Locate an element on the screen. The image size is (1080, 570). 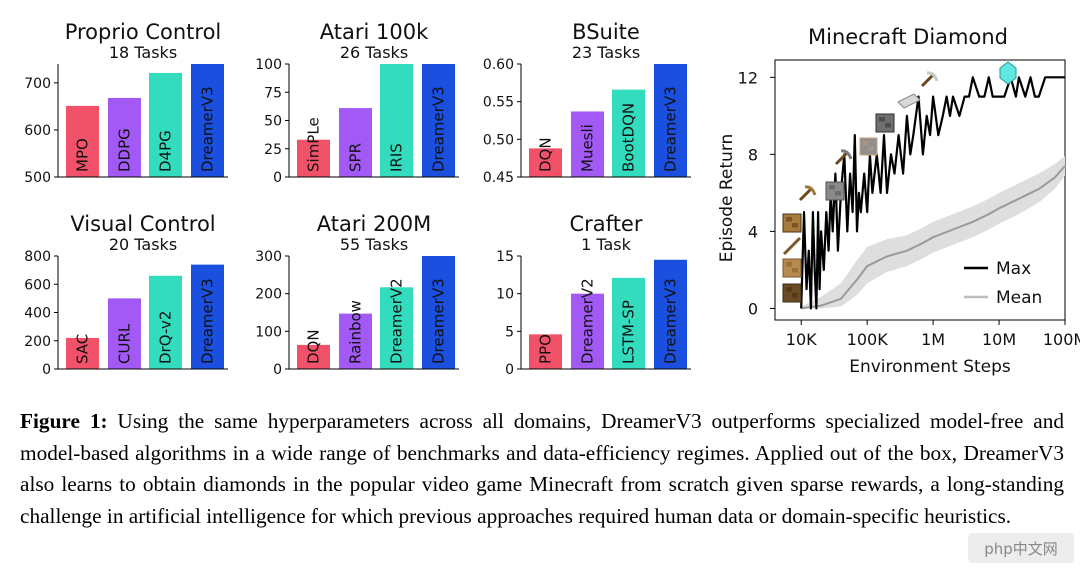
y-tick-label: 600 is located at coordinates (37, 131).